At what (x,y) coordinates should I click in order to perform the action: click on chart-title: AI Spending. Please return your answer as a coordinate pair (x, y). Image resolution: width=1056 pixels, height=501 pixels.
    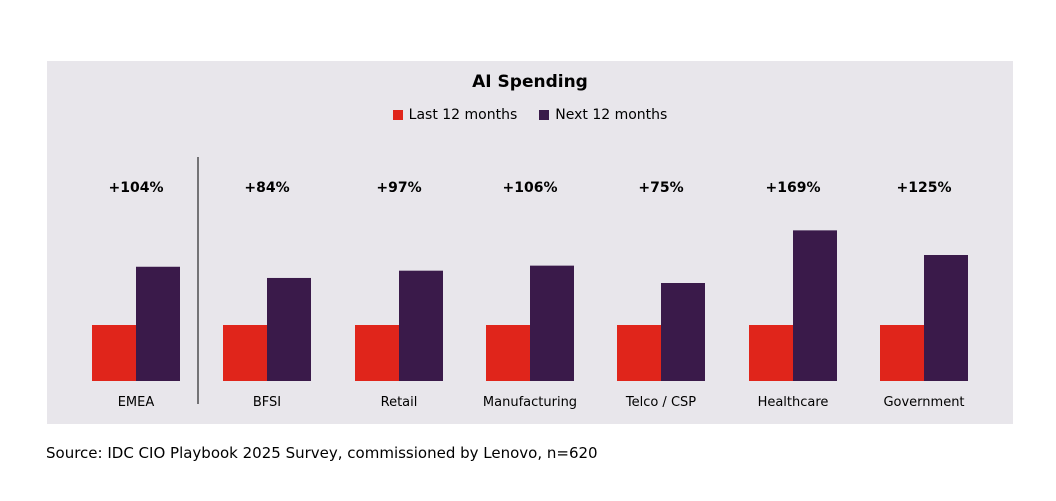
    Looking at the image, I should click on (530, 82).